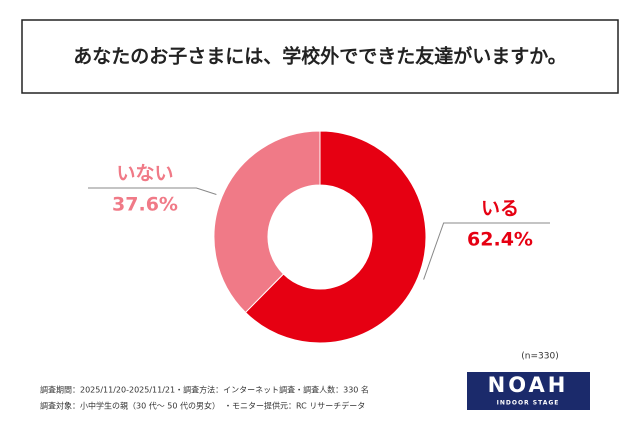  I want to click on logo: NOAH, so click(528, 385).